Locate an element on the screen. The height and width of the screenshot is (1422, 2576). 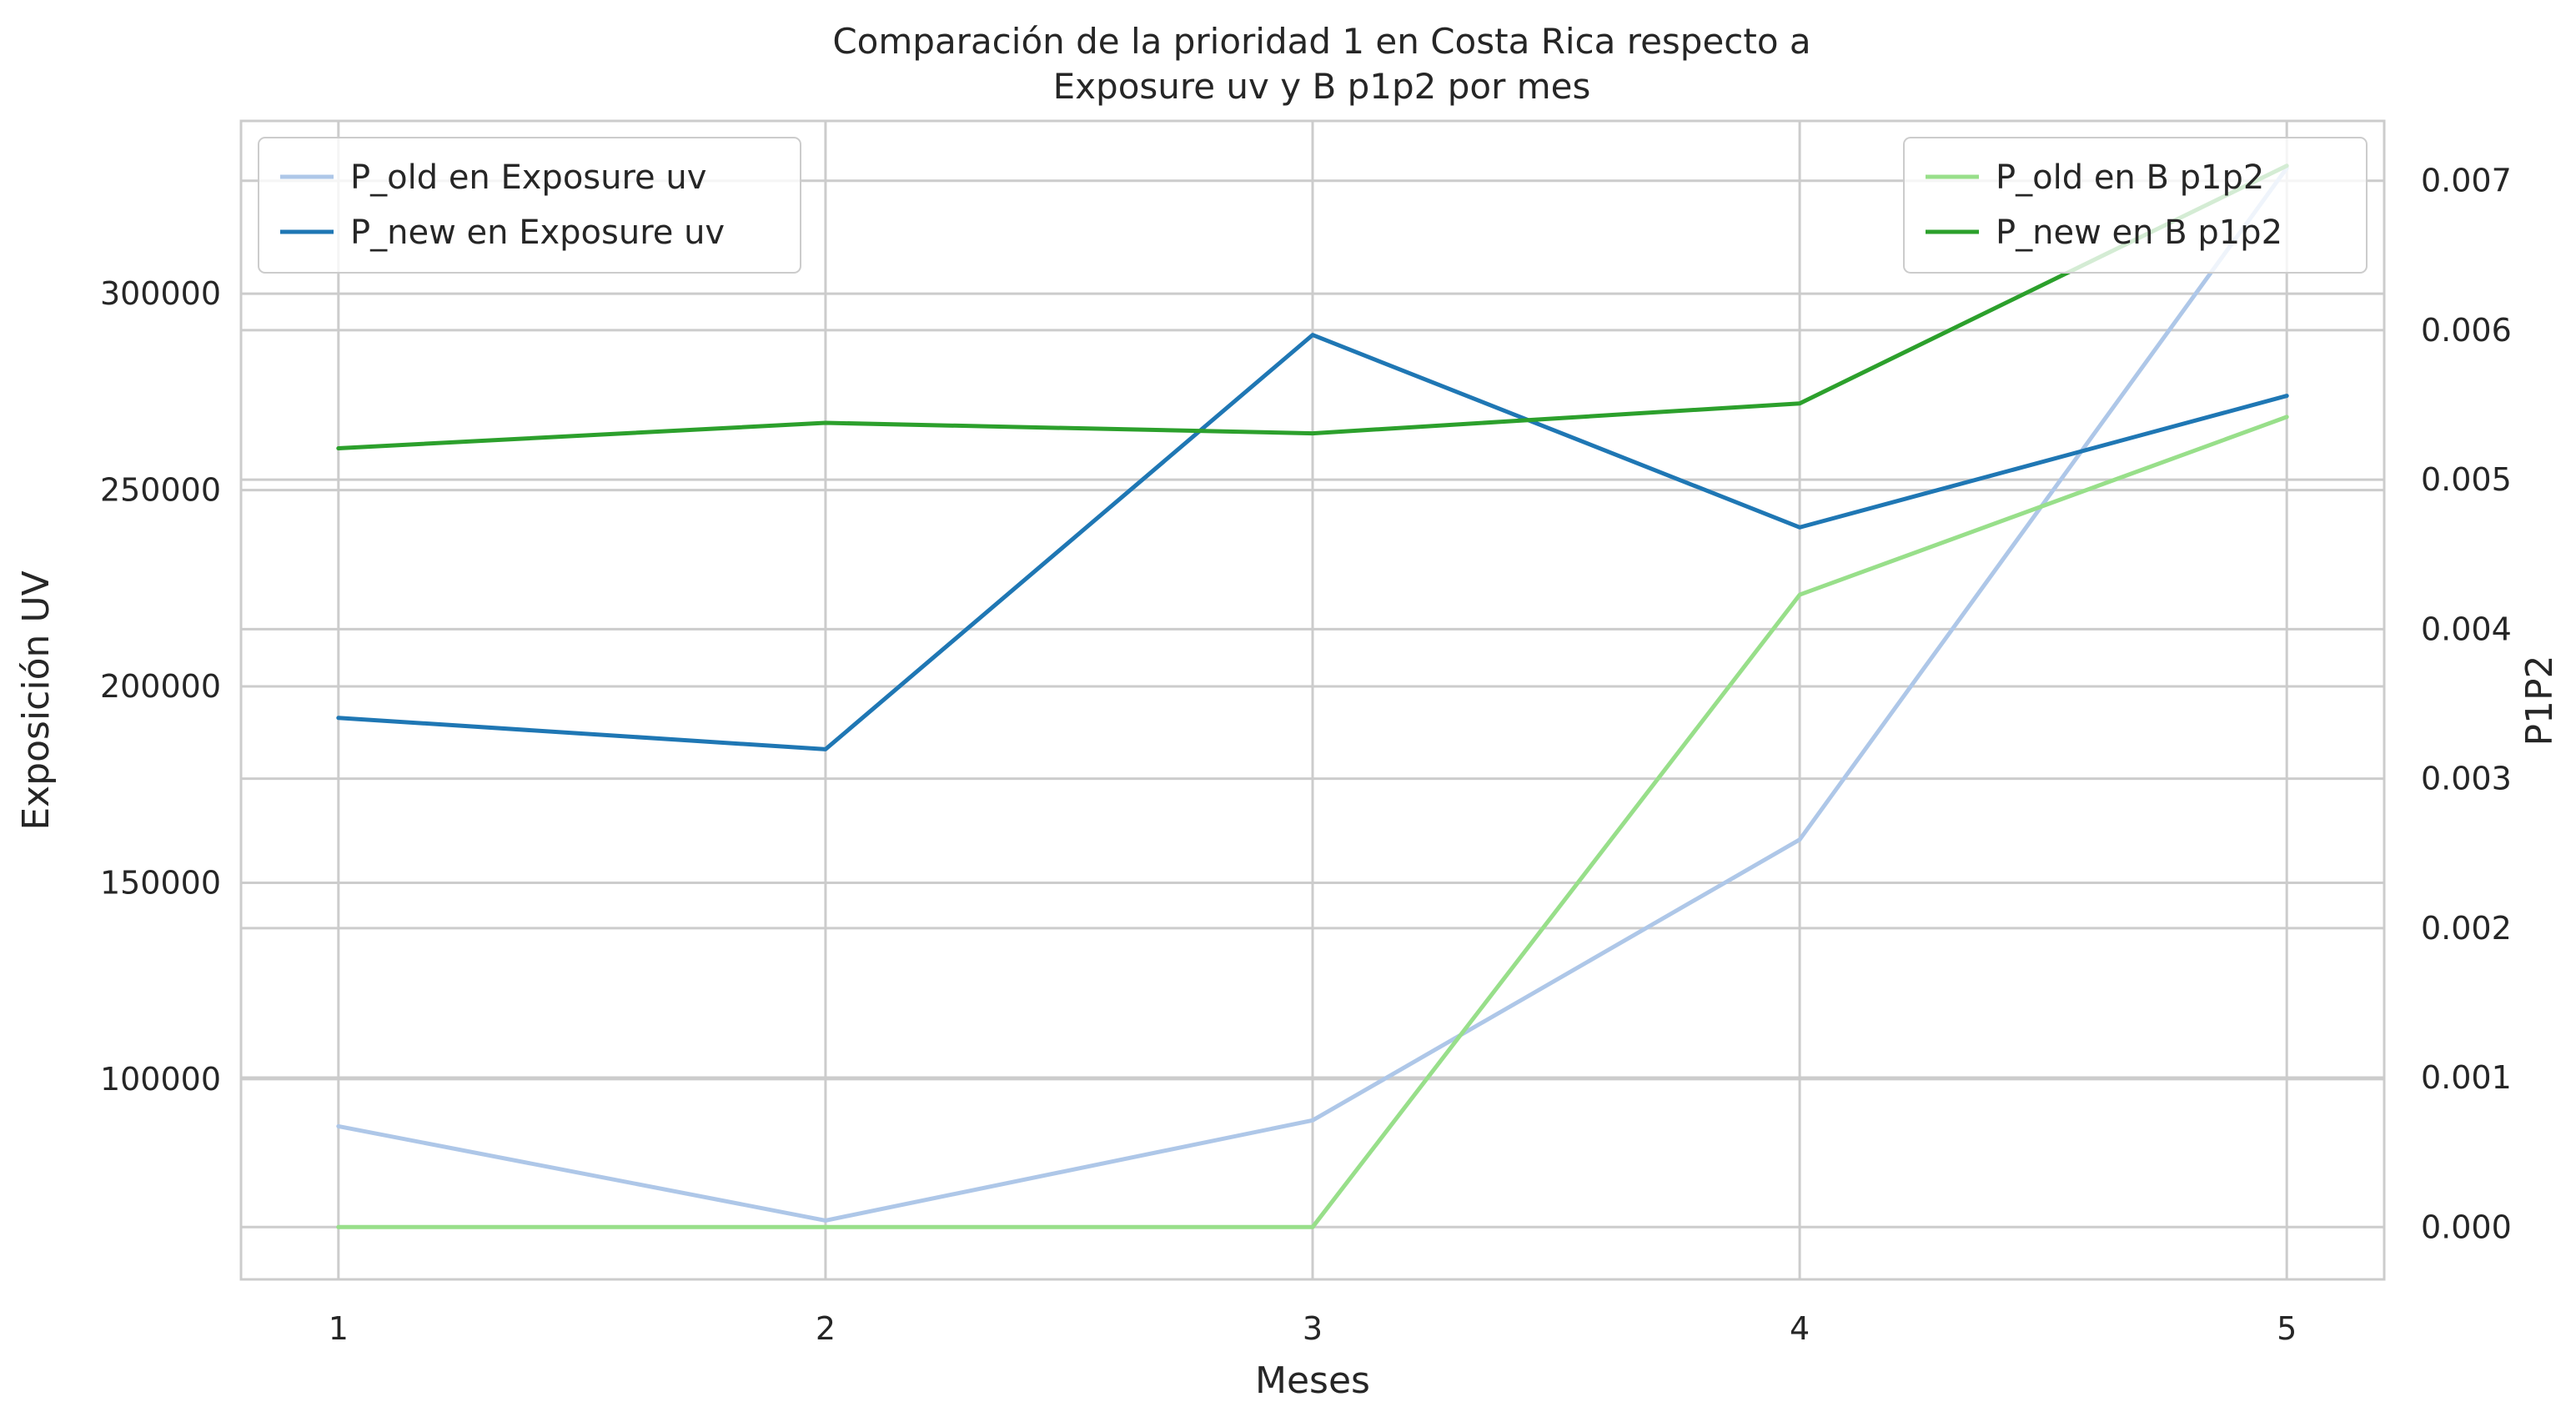
x-axis-label: Meses is located at coordinates (1312, 1380).